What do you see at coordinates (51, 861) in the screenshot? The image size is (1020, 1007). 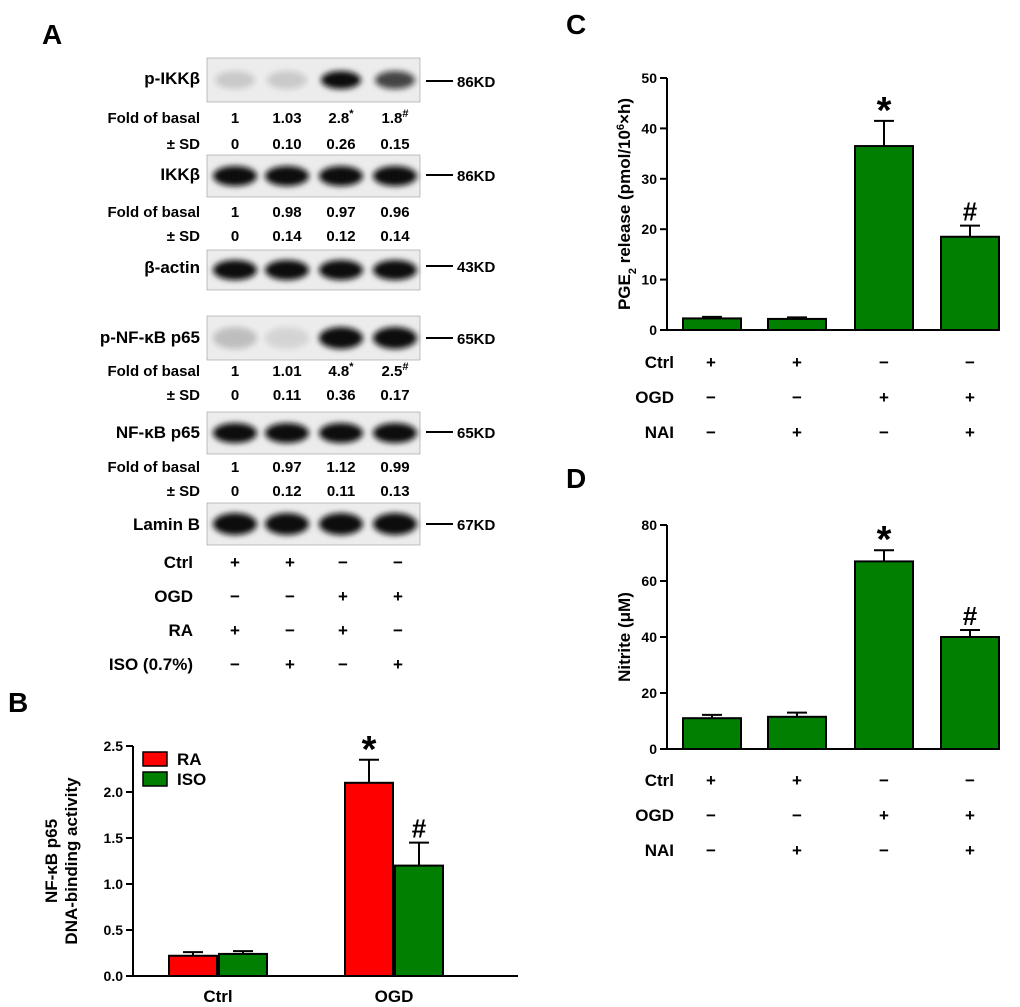 I see `y-axis-label-line1: NF-κB p65` at bounding box center [51, 861].